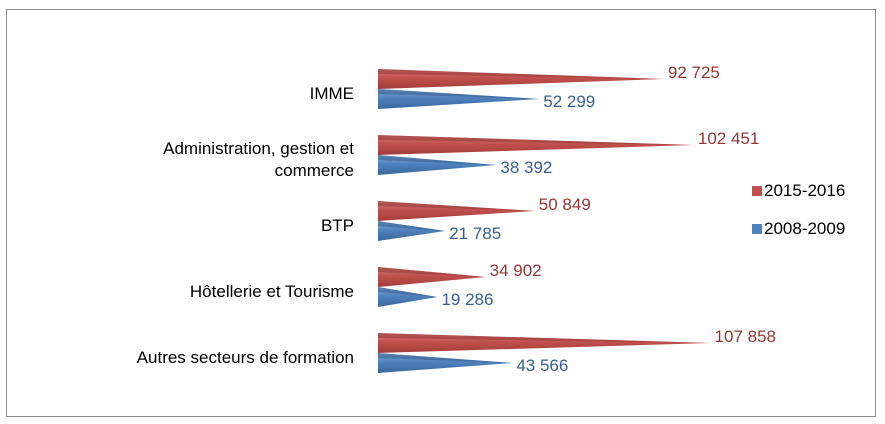  What do you see at coordinates (467, 299) in the screenshot?
I see `value-label-2008-2009-3: 19 286` at bounding box center [467, 299].